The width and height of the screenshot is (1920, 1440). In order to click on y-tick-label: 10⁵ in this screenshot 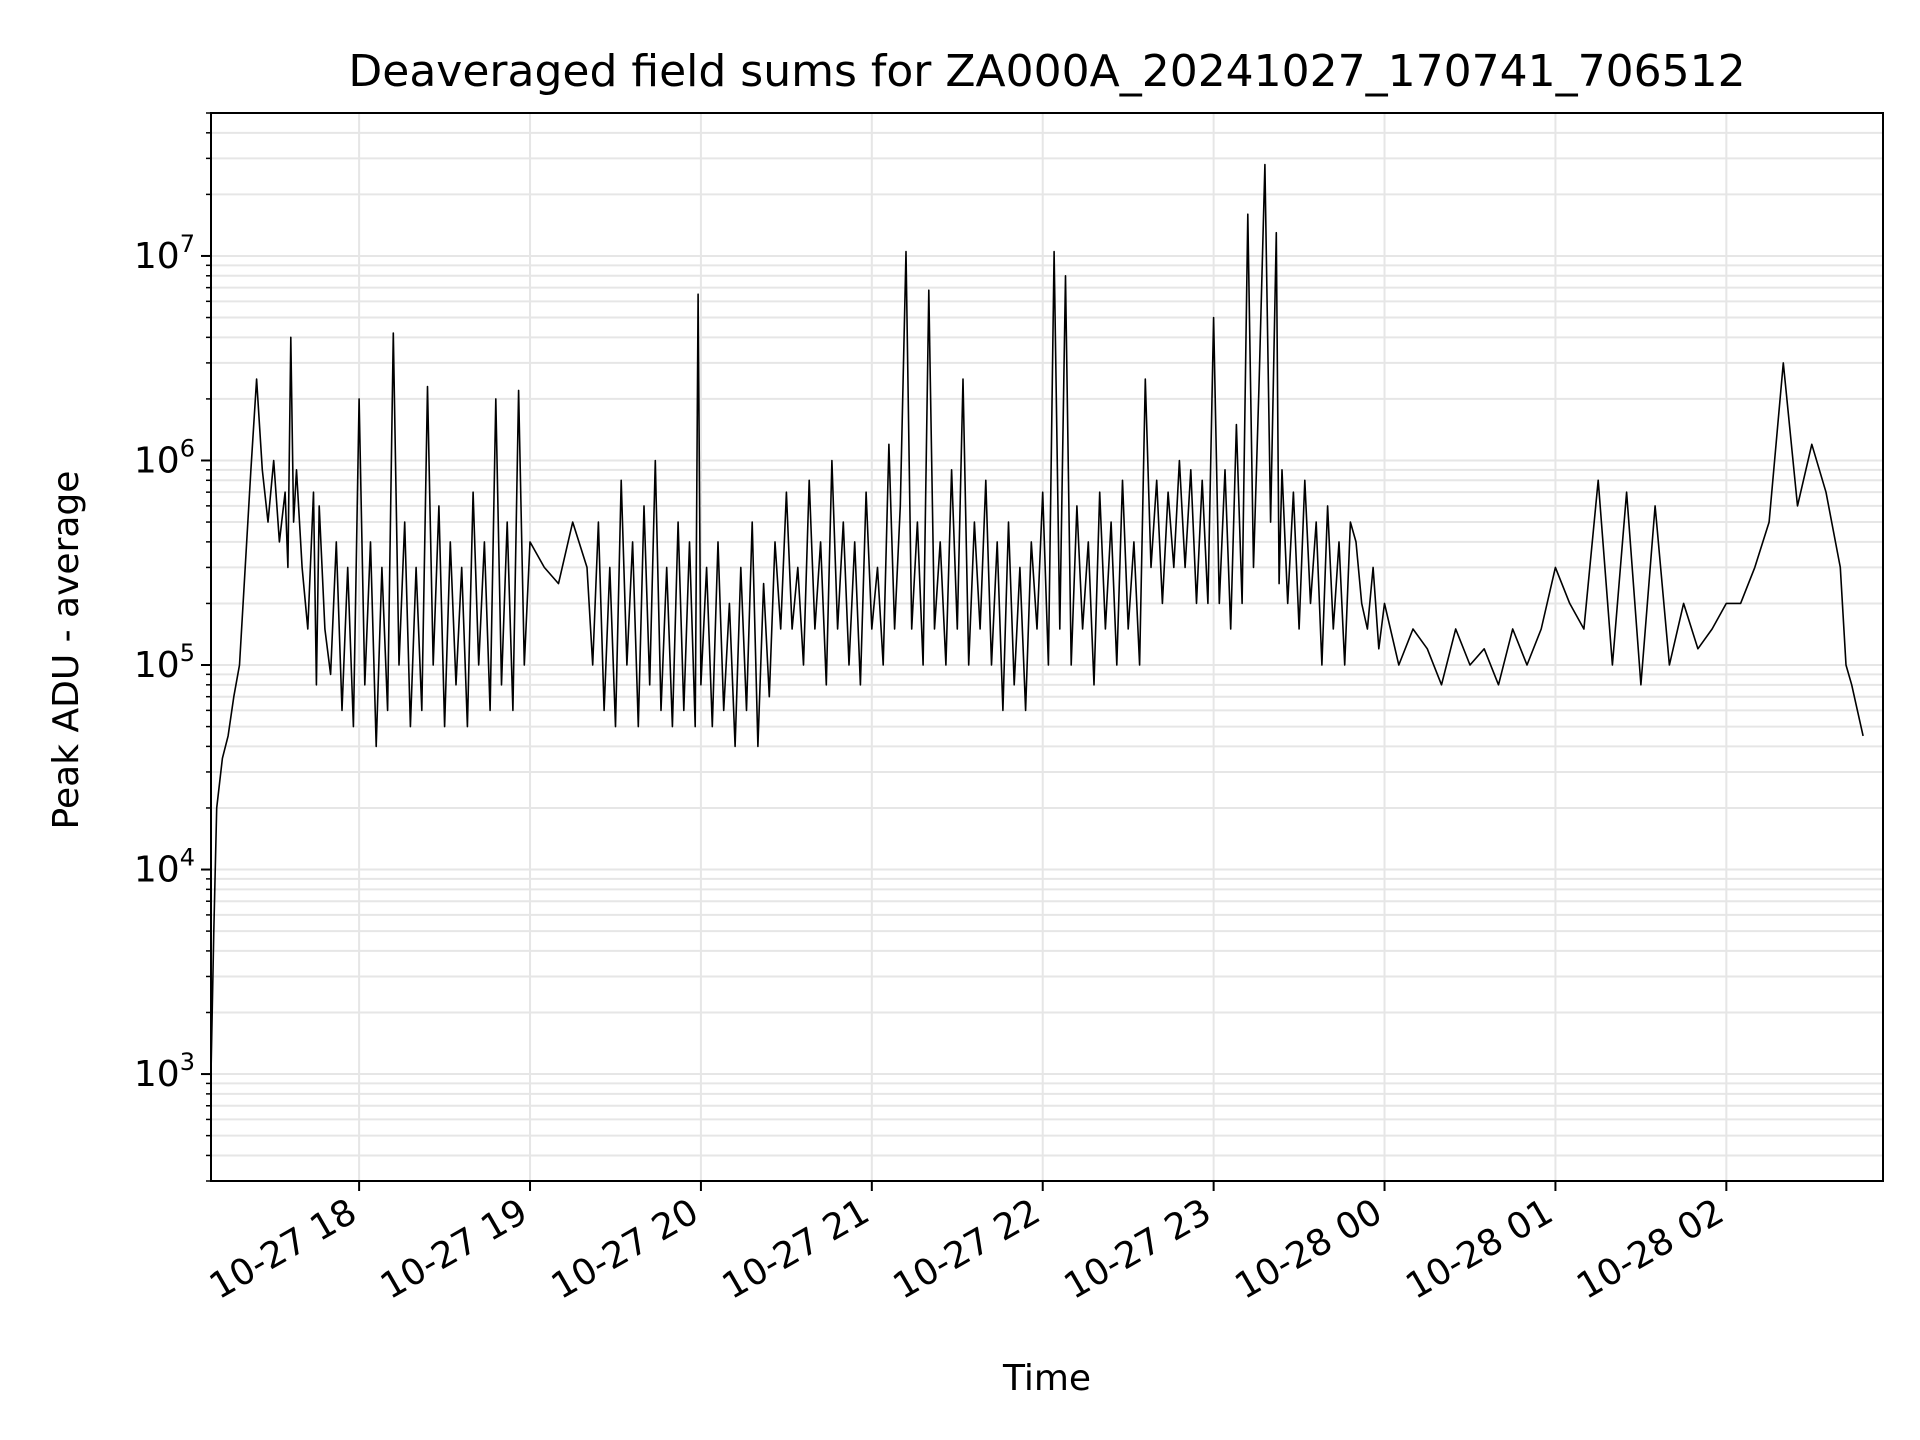, I will do `click(164, 662)`.